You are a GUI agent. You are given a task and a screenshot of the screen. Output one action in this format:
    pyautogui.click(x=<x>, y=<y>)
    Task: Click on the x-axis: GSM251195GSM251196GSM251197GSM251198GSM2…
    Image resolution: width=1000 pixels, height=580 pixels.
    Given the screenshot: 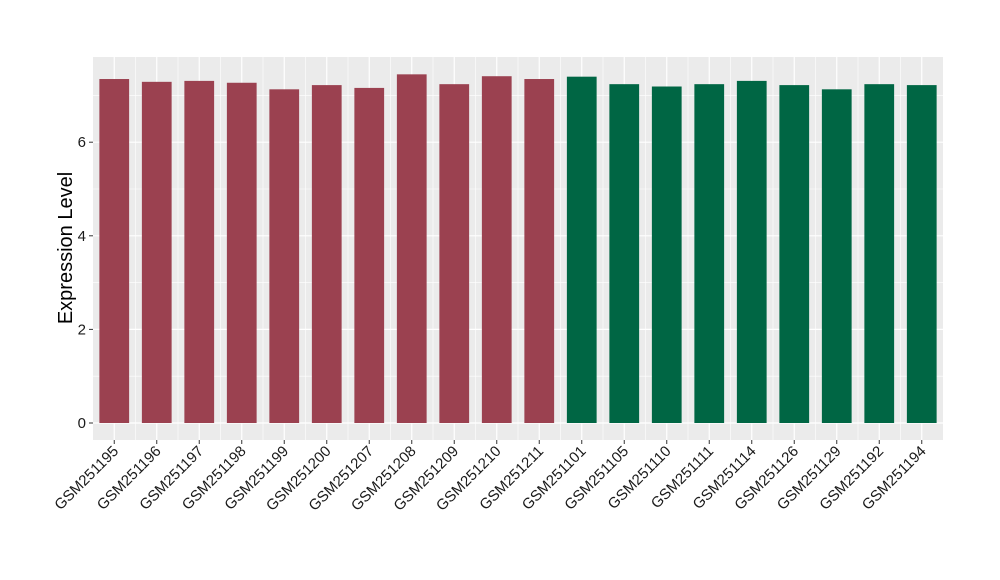 What is the action you would take?
    pyautogui.click(x=490, y=477)
    